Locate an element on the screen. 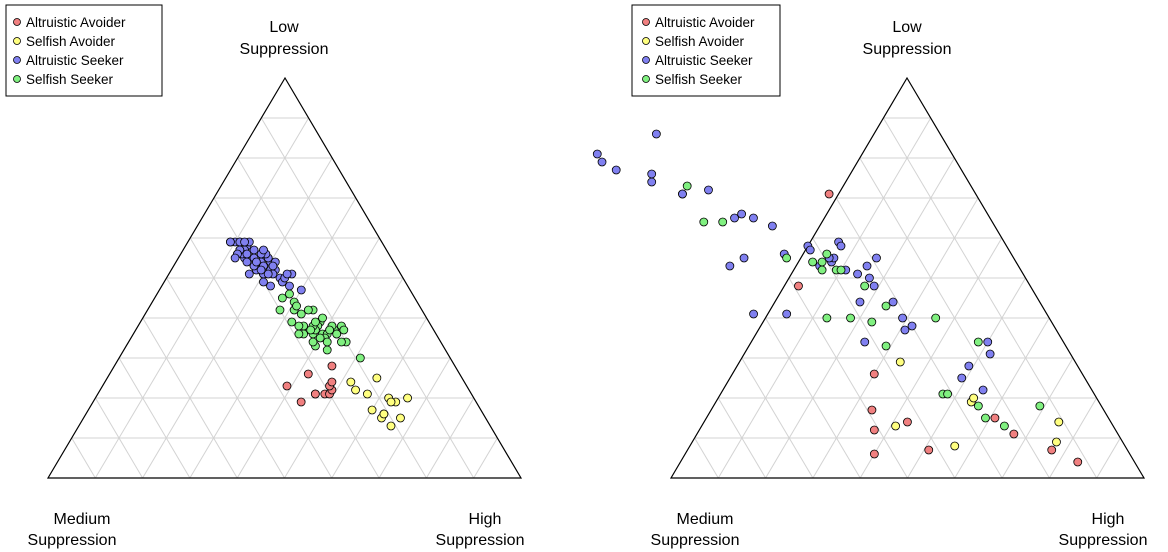 The image size is (1168, 552). legend-label-selfish-avoider: Selfish Avoider is located at coordinates (71, 41).